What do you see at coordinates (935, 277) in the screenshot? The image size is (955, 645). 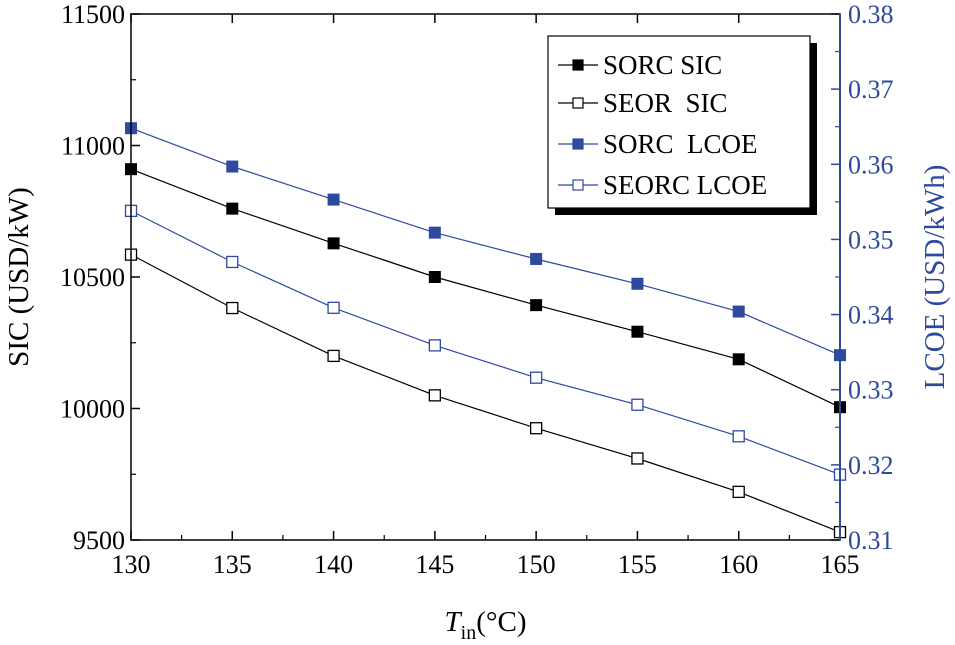 I see `y-axis-right-label: LCOE (USD/kWh)` at bounding box center [935, 277].